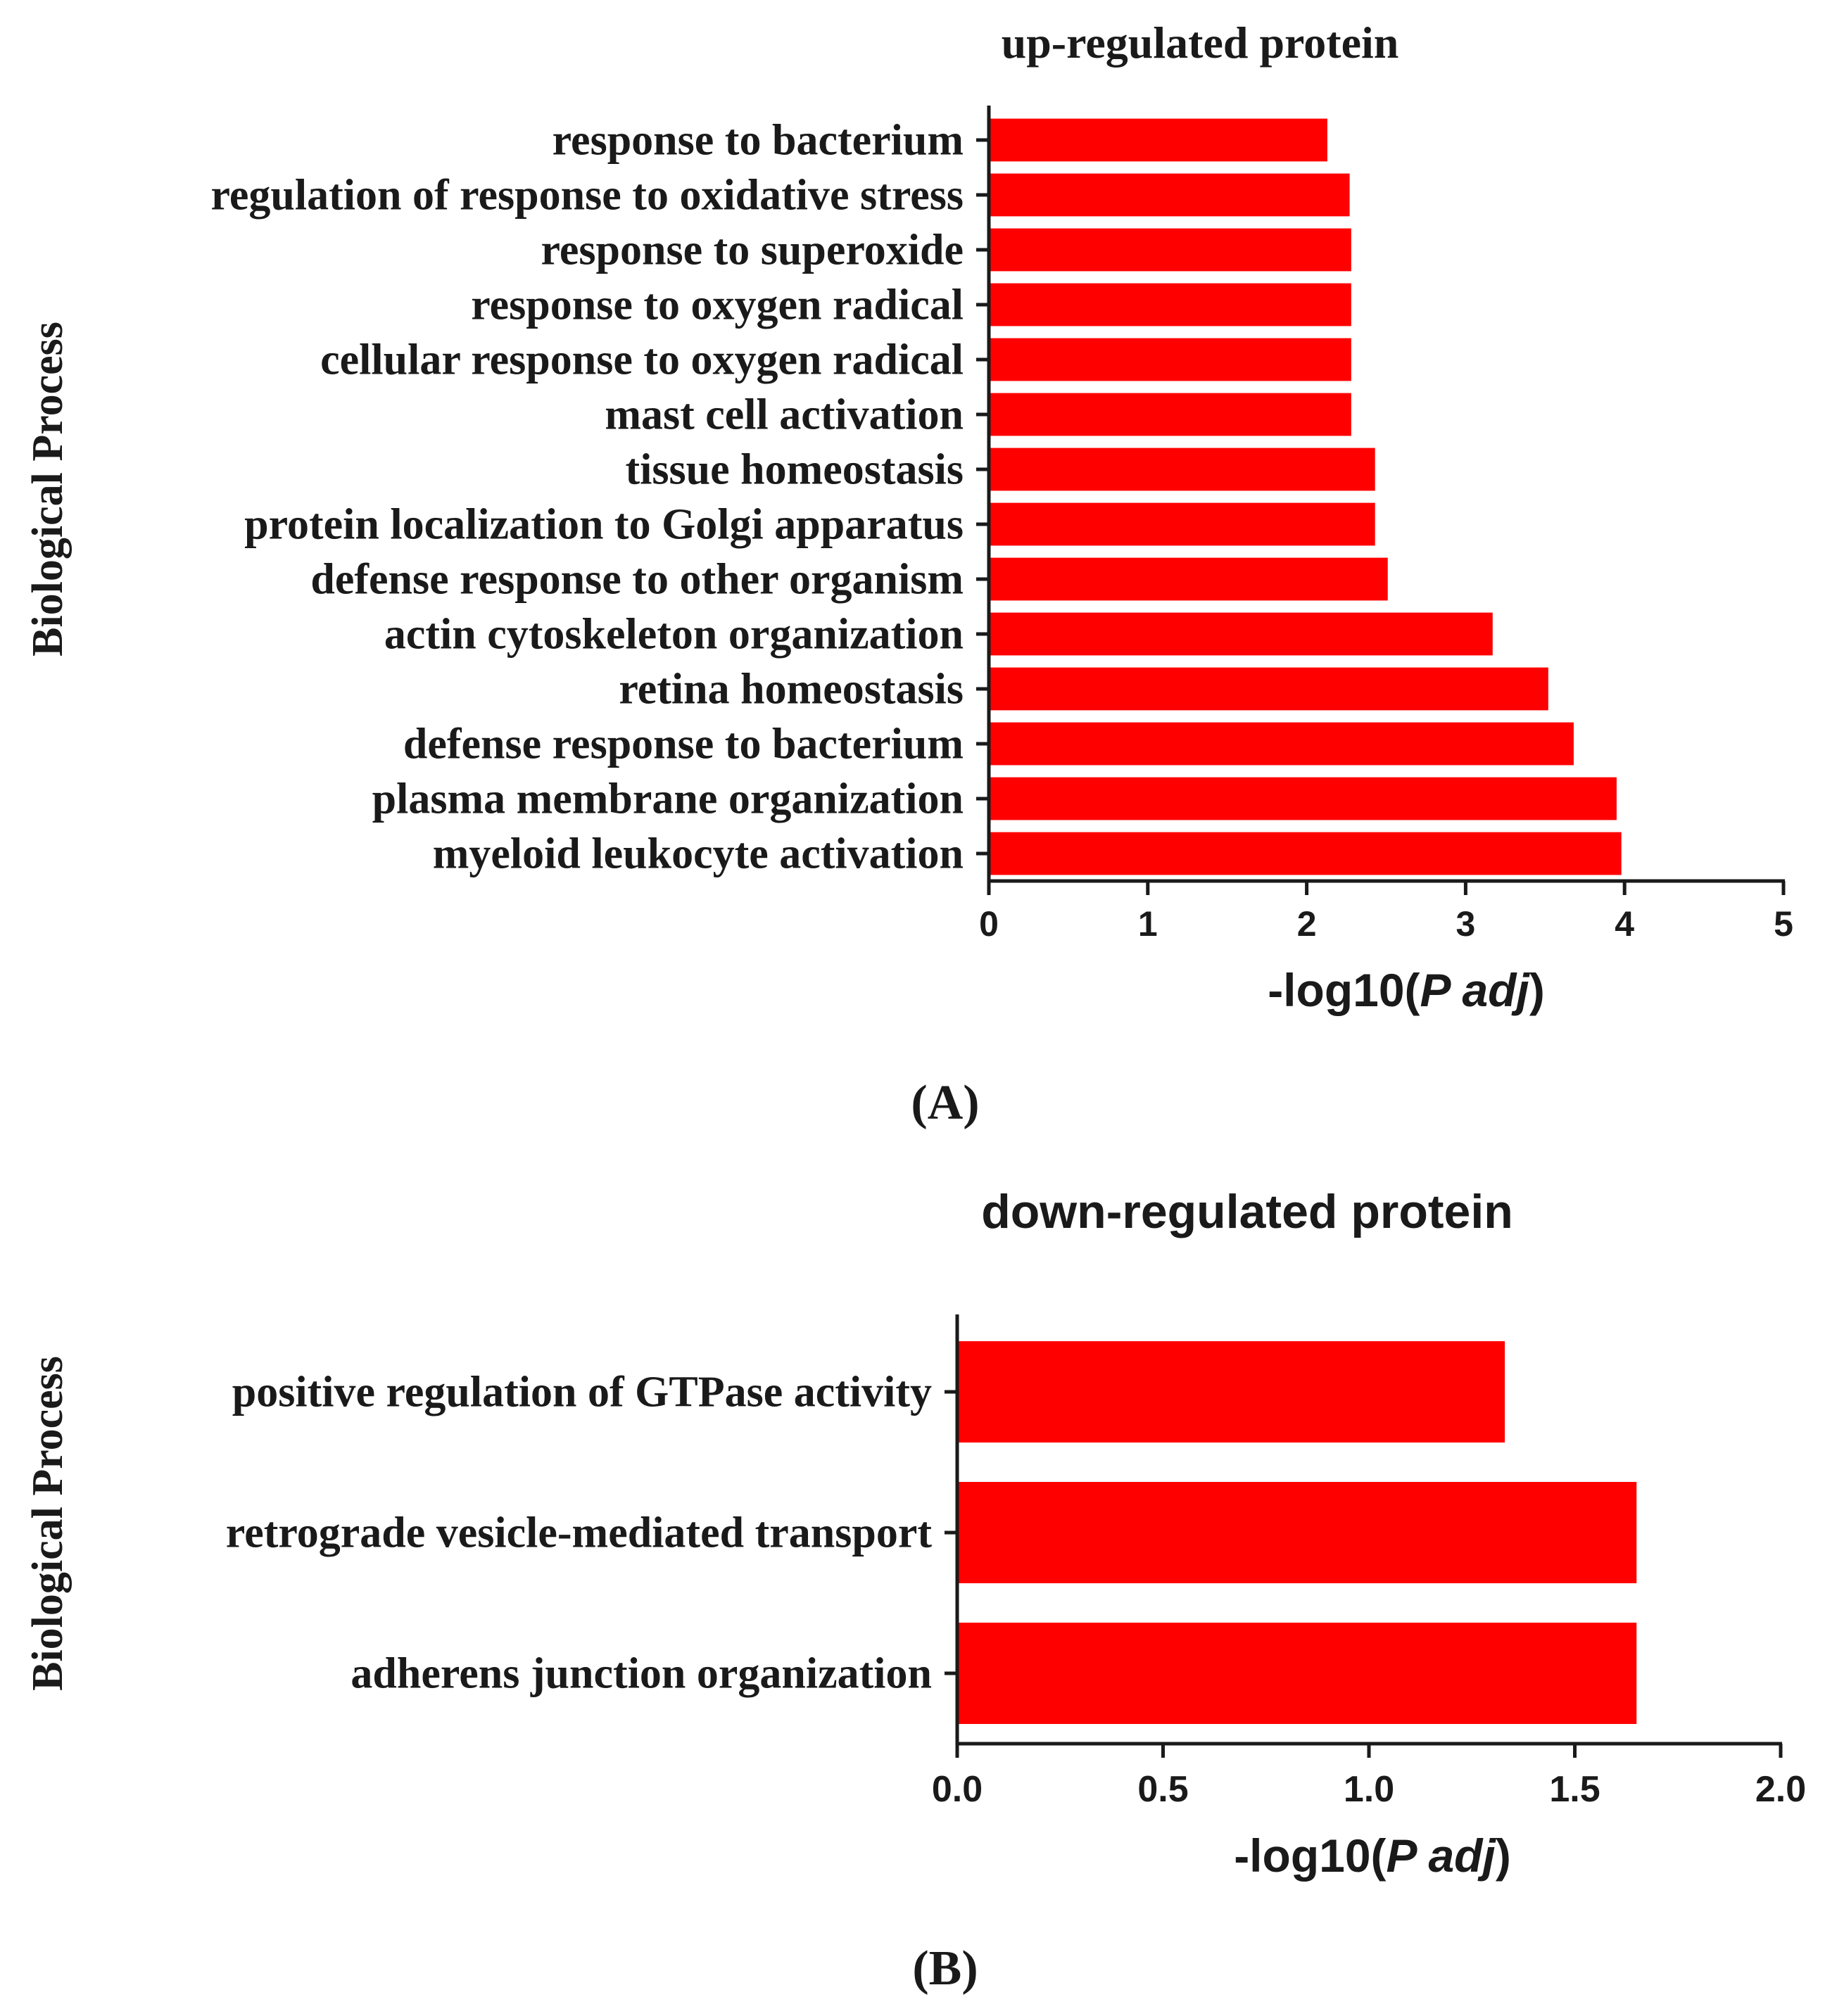 This screenshot has width=1825, height=2016. I want to click on panel-a-x-tick-label: 5, so click(1784, 924).